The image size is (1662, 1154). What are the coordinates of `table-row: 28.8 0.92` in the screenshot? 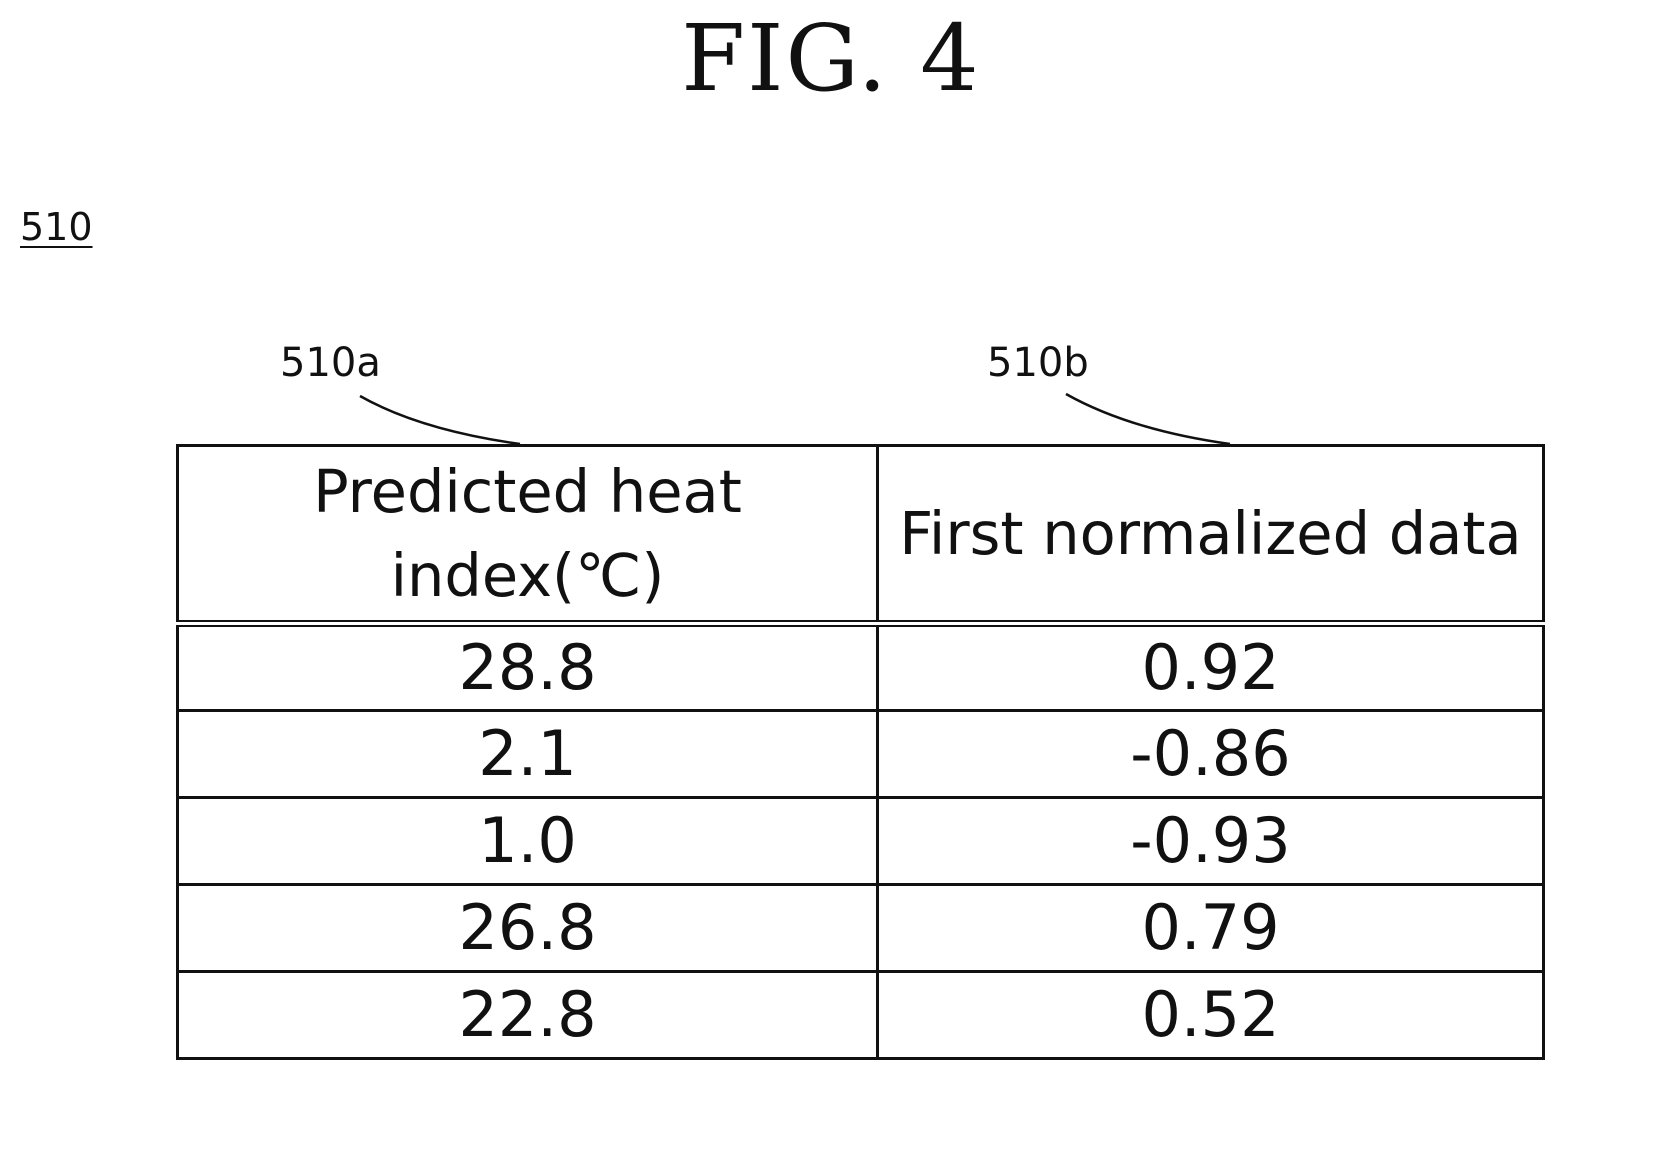 It's located at (860, 667).